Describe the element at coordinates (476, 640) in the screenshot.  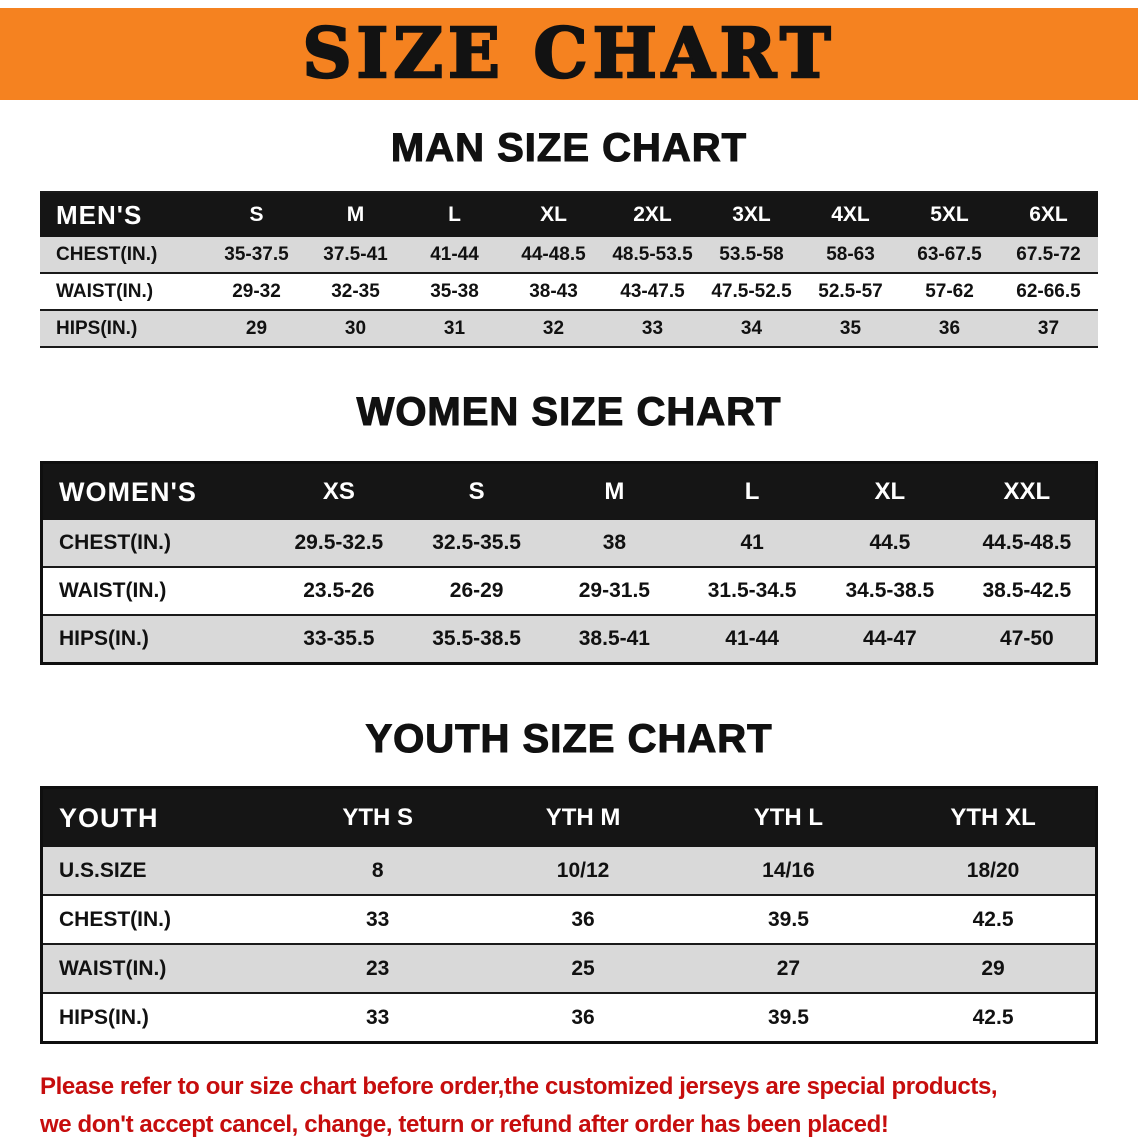
I see `value-cell: 35.5-38.5` at that location.